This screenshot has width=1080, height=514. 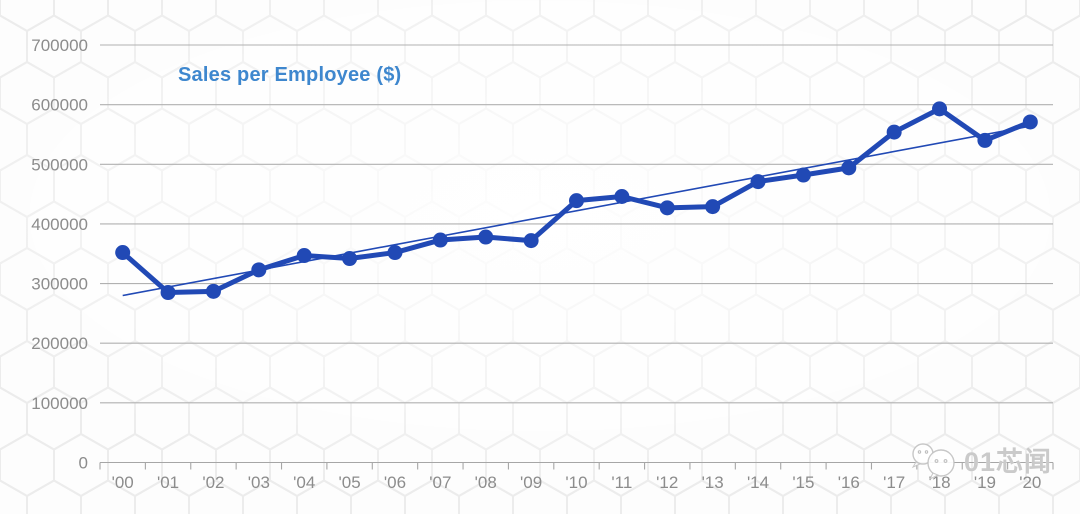 What do you see at coordinates (667, 482) in the screenshot?
I see `x-axis-tick-label: '12` at bounding box center [667, 482].